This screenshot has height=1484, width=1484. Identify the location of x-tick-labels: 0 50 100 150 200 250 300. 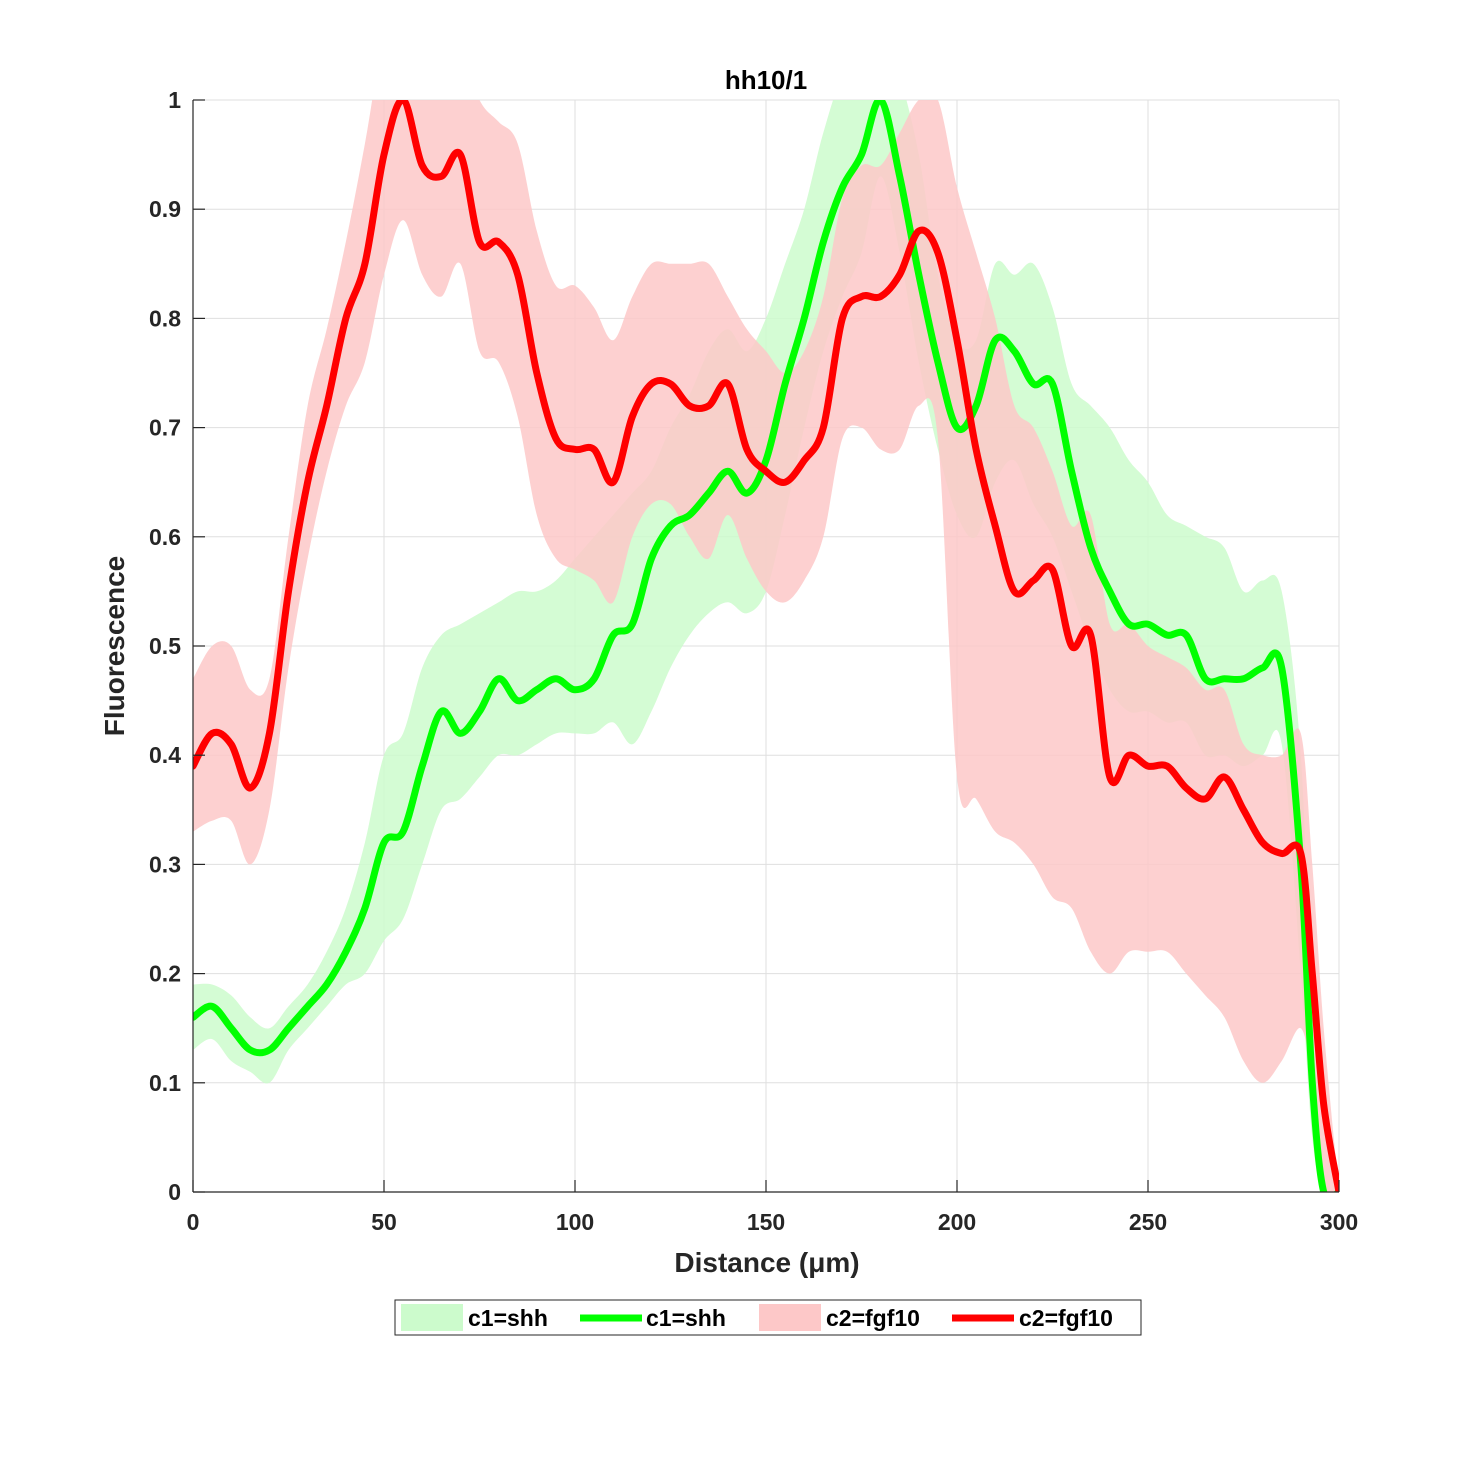
(773, 1222).